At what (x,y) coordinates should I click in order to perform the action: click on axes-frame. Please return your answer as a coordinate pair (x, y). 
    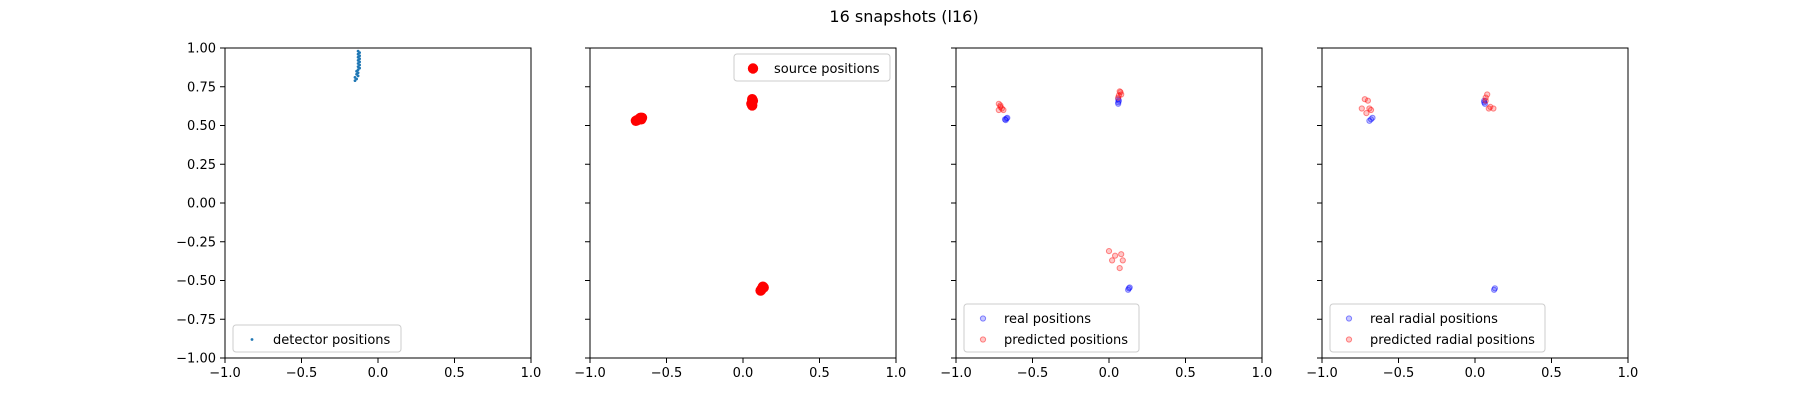
    Looking at the image, I should click on (378, 203).